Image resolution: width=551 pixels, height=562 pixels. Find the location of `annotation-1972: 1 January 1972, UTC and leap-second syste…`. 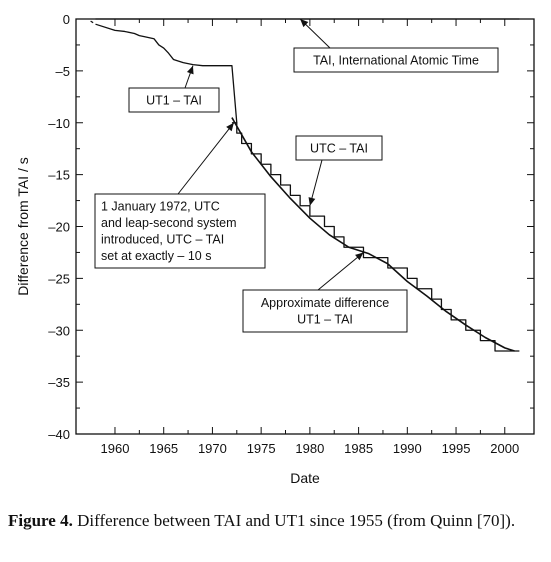

annotation-1972: 1 January 1972, UTC and leap-second syste… is located at coordinates (180, 195).